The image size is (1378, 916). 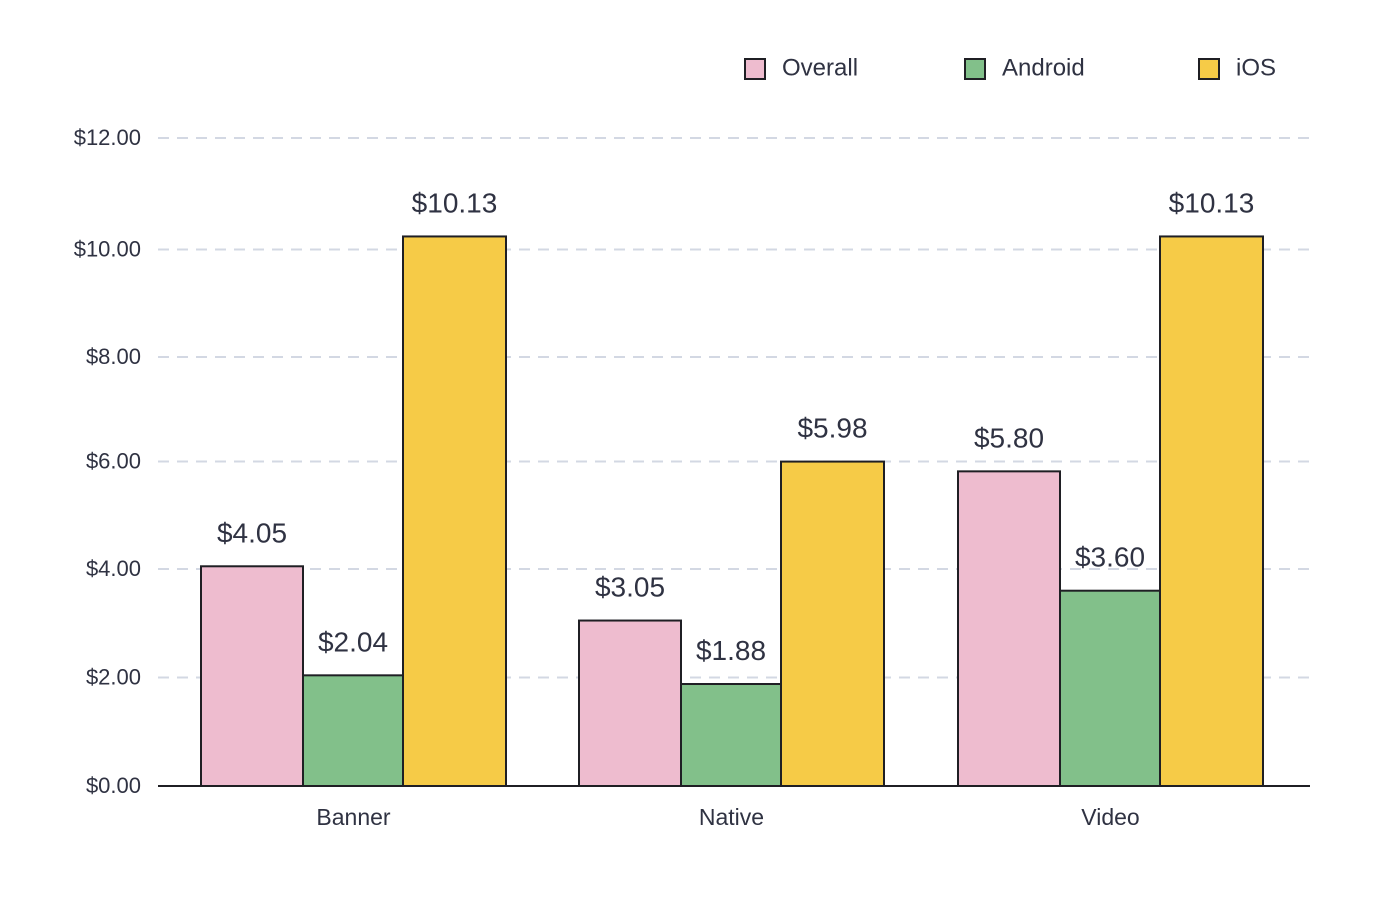 What do you see at coordinates (353, 641) in the screenshot?
I see `data-label: $2.04` at bounding box center [353, 641].